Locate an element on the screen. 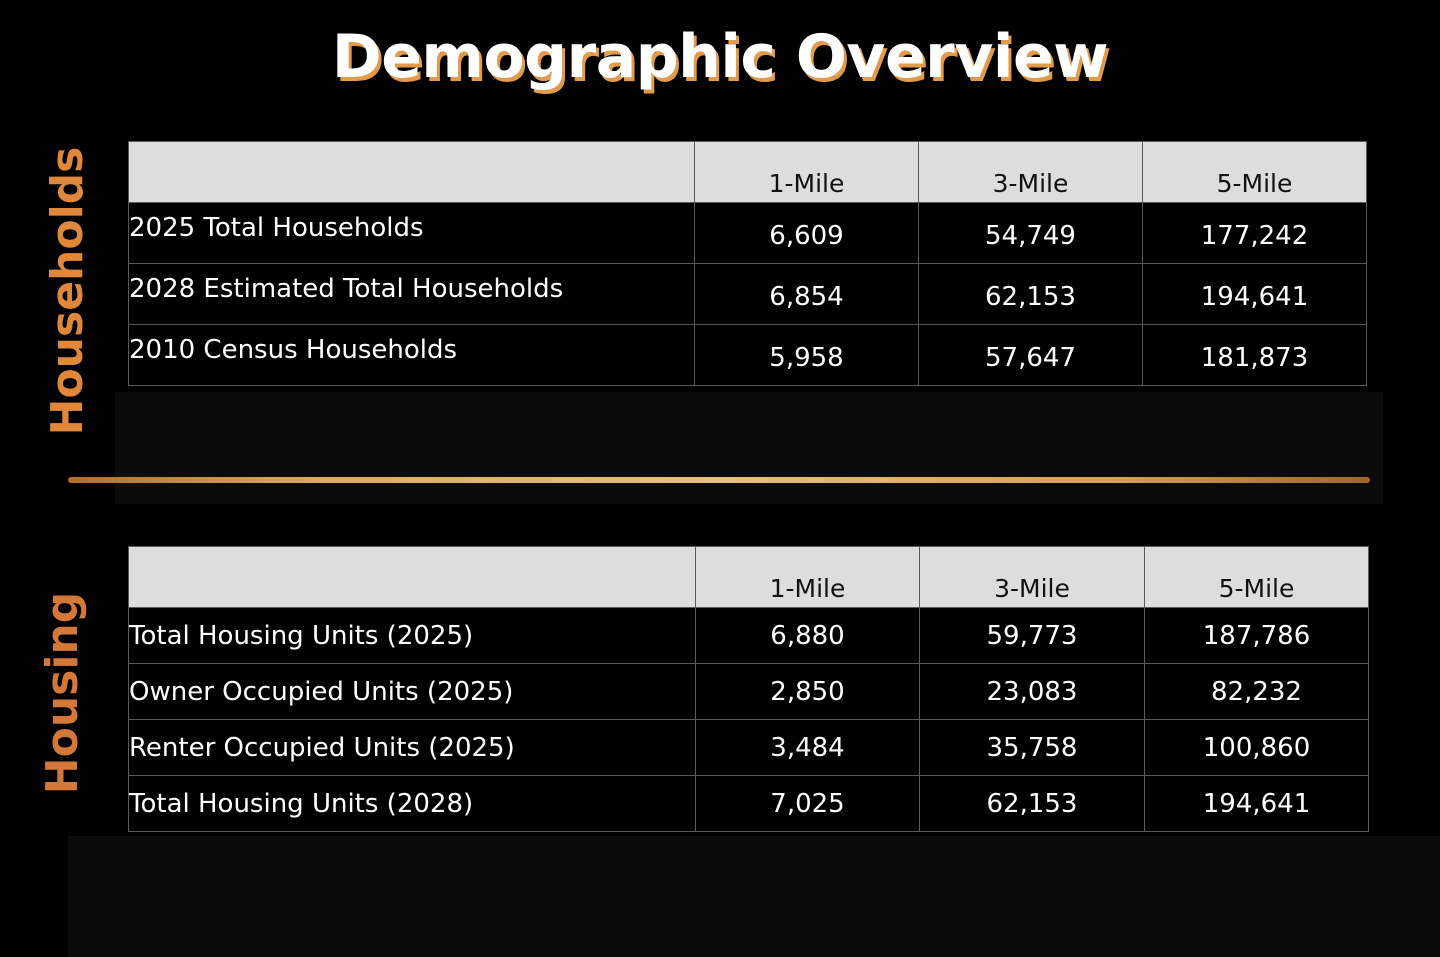  row-label: Total Housing Units (2028) is located at coordinates (412, 803).